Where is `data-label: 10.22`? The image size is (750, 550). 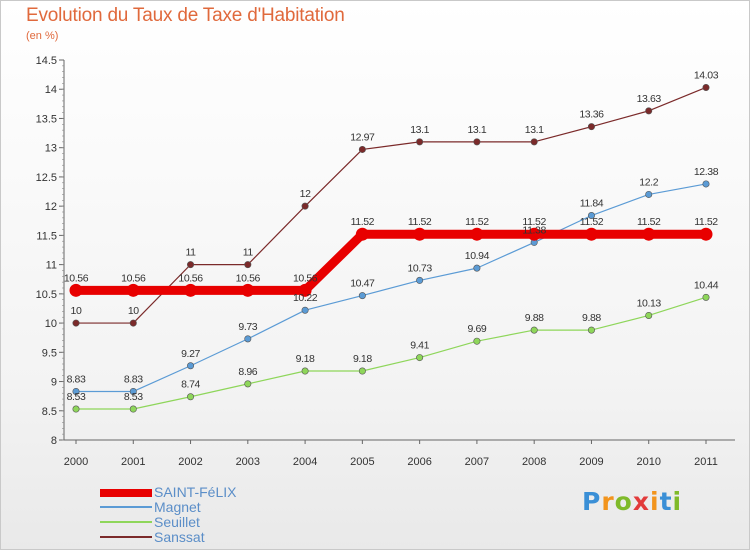 data-label: 10.22 is located at coordinates (305, 298).